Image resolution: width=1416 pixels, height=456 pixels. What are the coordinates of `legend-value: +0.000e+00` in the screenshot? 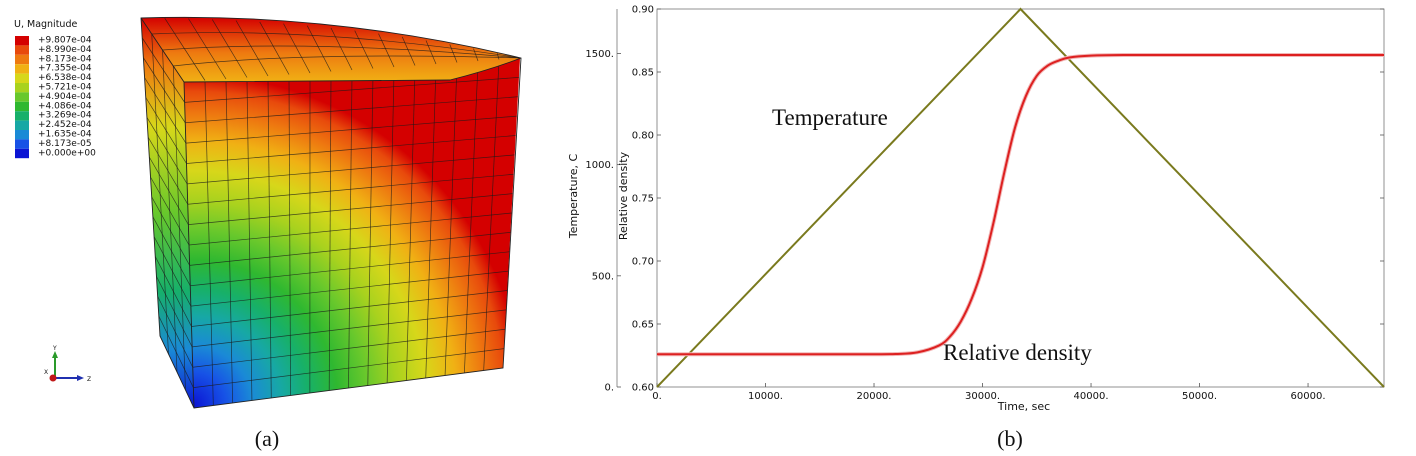 It's located at (67, 153).